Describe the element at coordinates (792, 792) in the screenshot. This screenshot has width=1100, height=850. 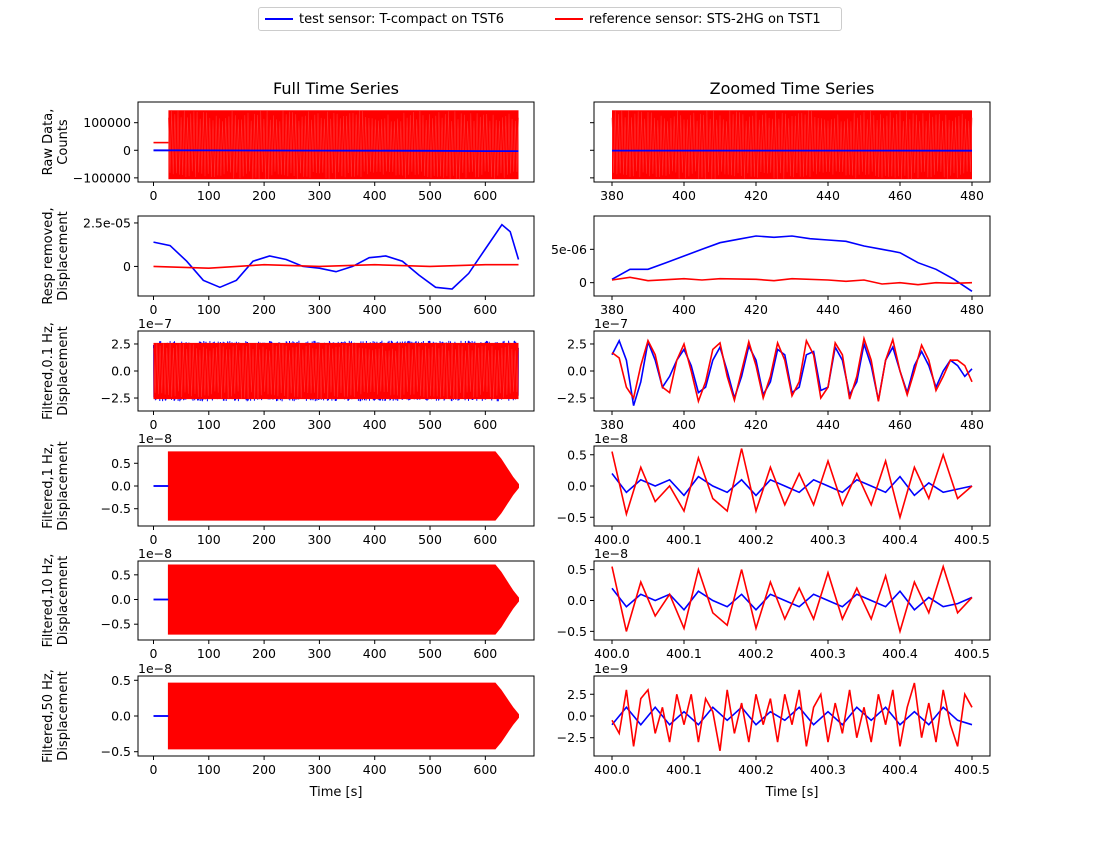
I see `x-axis-label-zoomed: Time [s]` at that location.